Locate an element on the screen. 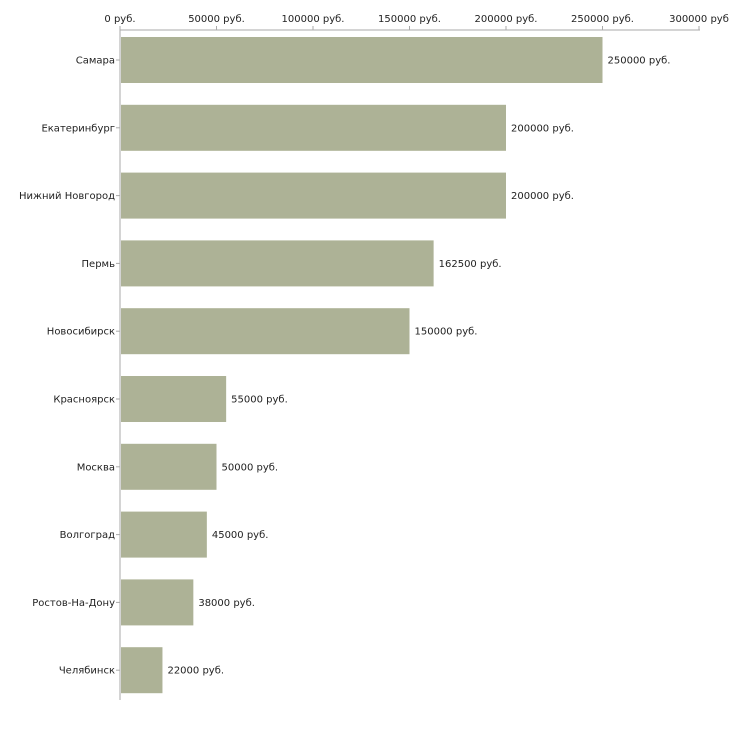 The height and width of the screenshot is (735, 730). category-label: Москва is located at coordinates (96, 467).